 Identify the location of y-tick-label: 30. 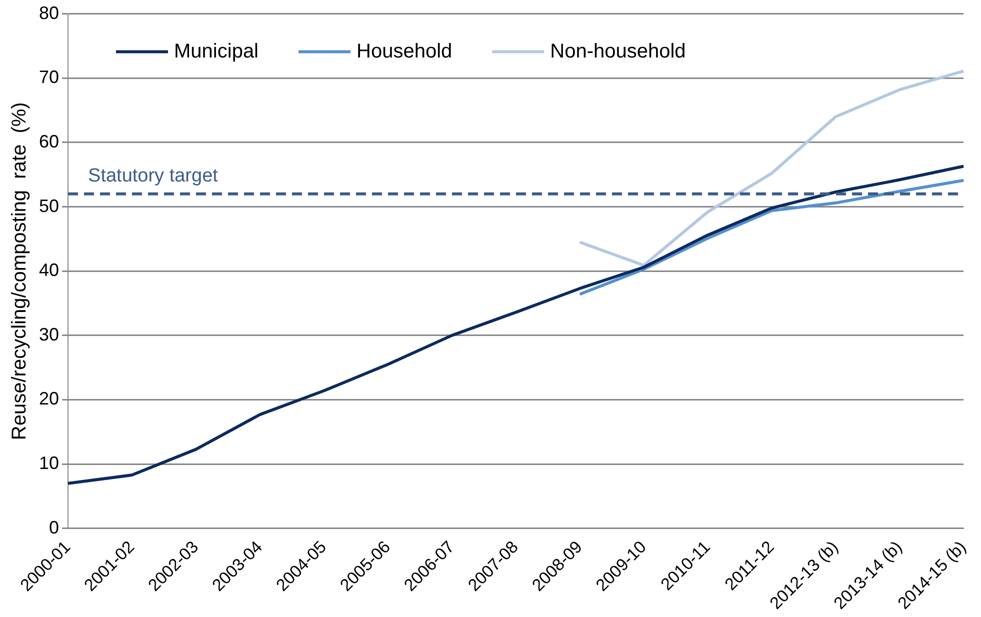
(49, 334).